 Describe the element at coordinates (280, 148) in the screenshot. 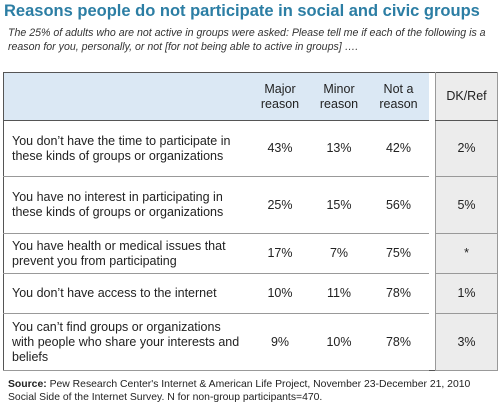

I see `cell-value: 43%` at that location.